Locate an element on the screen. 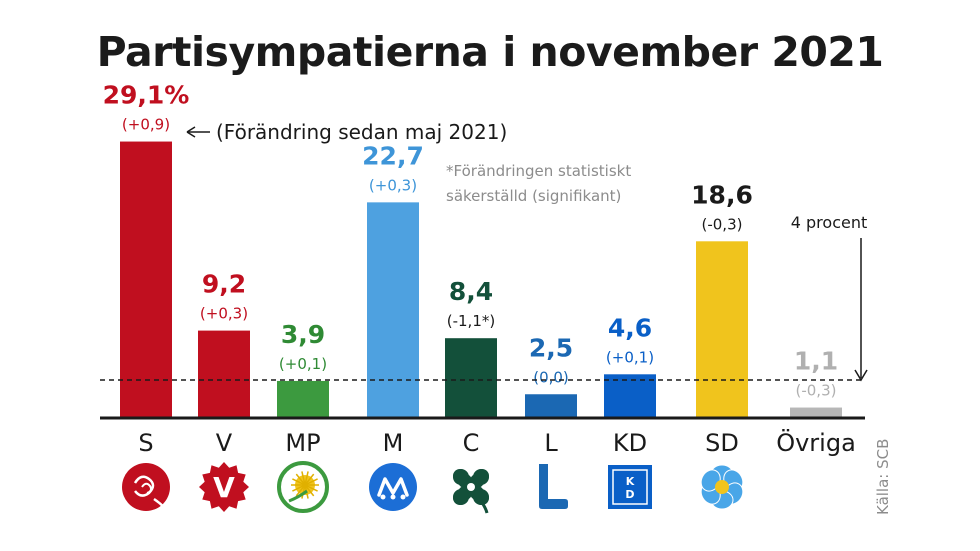 This screenshot has width=980, height=551. four-leaf-clover-icon is located at coordinates (471, 491).